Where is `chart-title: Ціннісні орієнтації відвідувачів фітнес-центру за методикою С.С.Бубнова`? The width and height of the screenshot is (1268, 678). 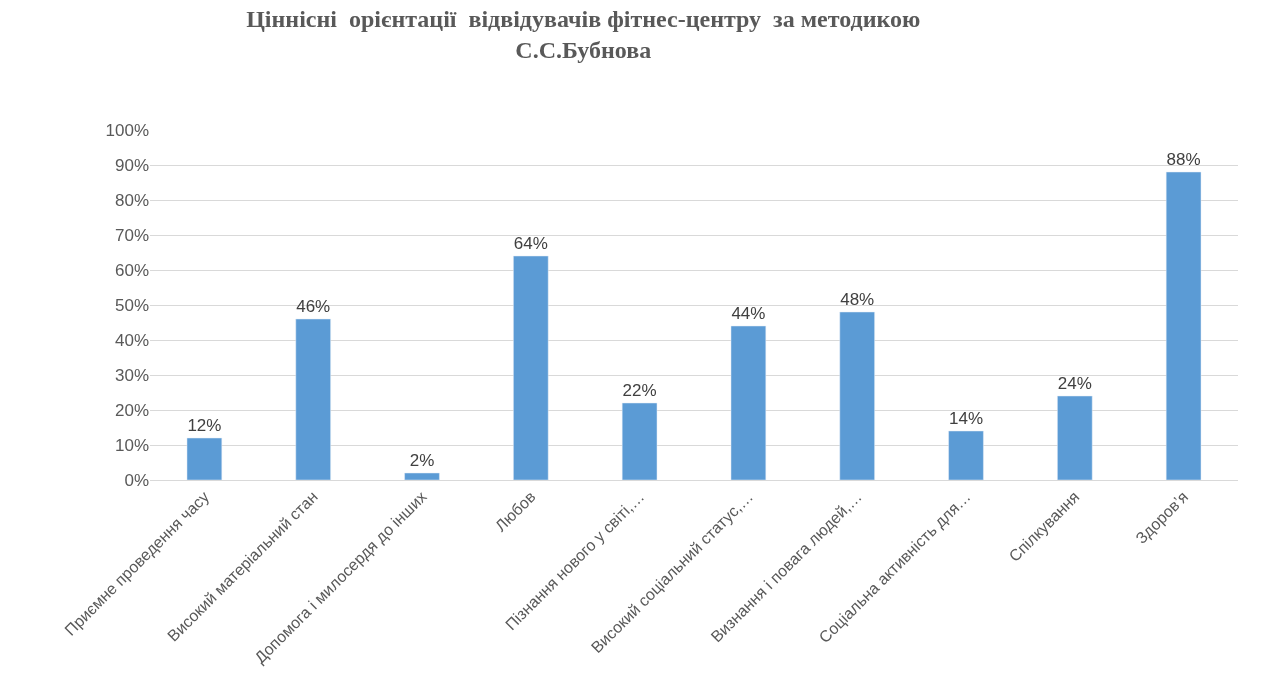
chart-title: Ціннісні орієнтації відвідувачів фітнес-центру за методикою С.С.Бубнова is located at coordinates (583, 35).